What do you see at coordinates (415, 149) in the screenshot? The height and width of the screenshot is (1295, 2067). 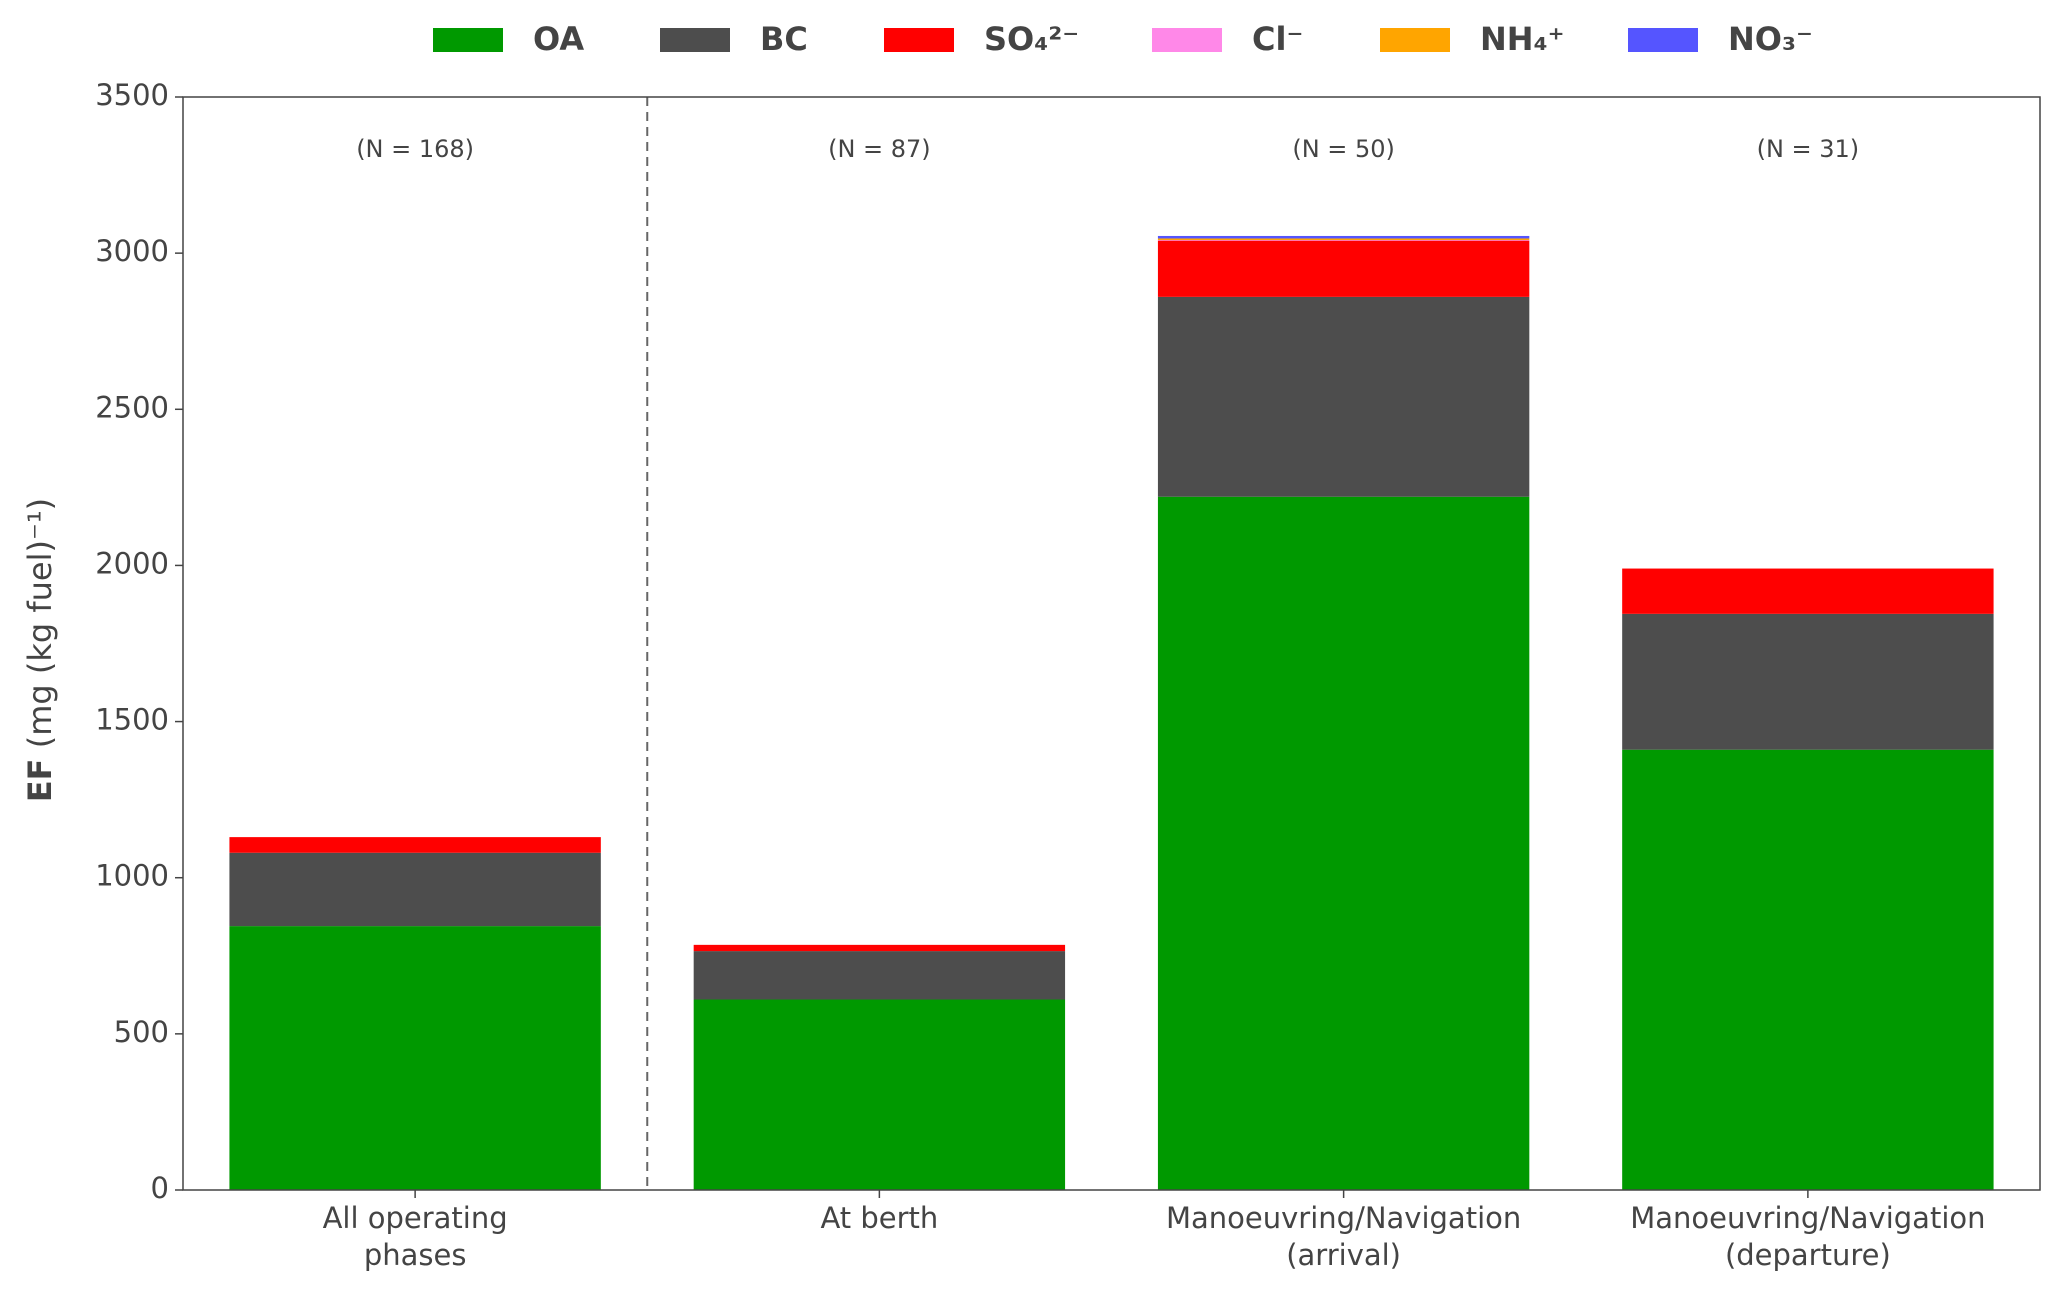 I see `annotation: (N = 168)` at bounding box center [415, 149].